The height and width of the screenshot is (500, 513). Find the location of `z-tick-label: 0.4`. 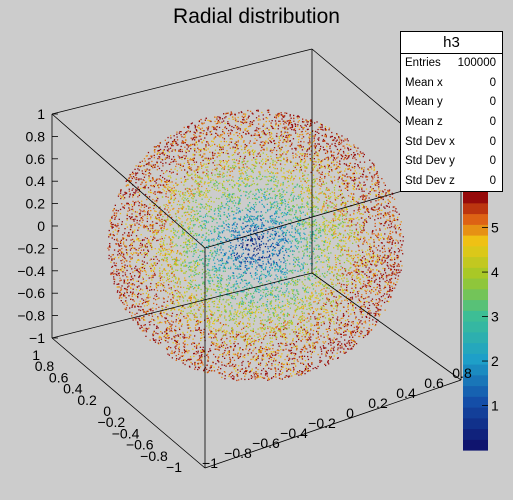

z-tick-label: 0.4 is located at coordinates (36, 181).